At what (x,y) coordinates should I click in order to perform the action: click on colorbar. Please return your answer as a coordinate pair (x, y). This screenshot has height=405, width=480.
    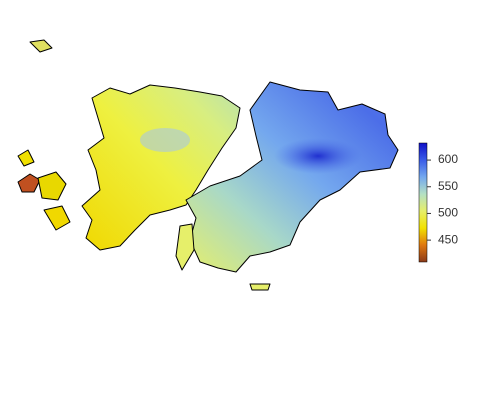
    Looking at the image, I should click on (423, 202).